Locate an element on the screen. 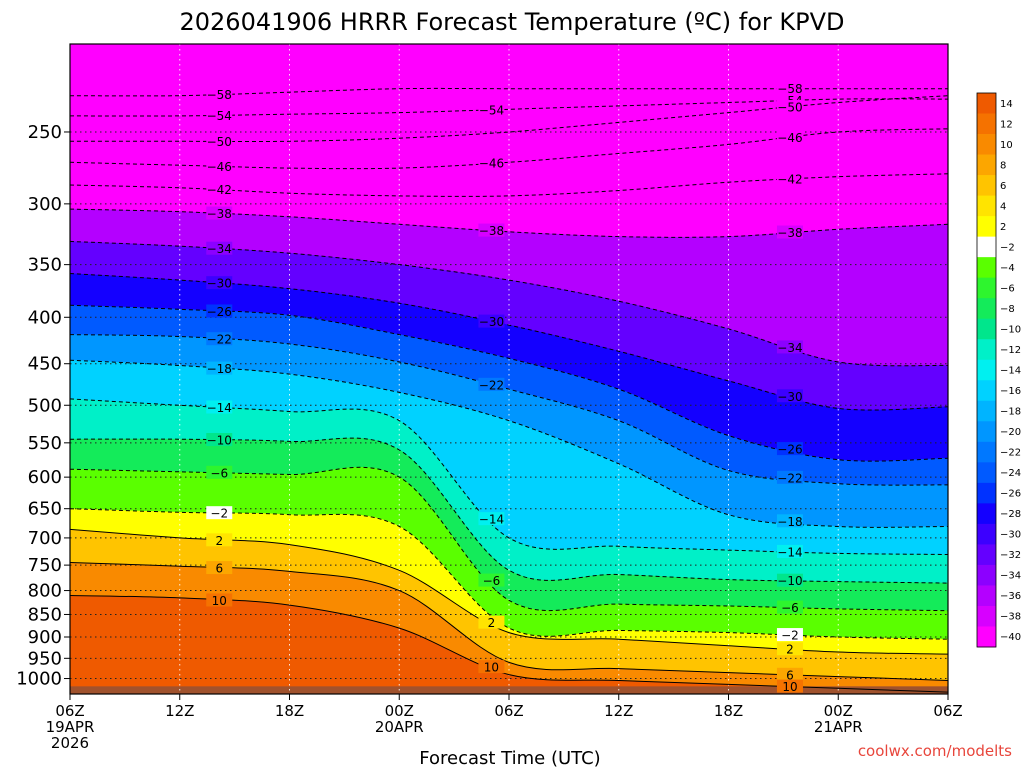 This screenshot has height=768, width=1024. x-axis-label: Forecast Time (UTC) is located at coordinates (509, 758).